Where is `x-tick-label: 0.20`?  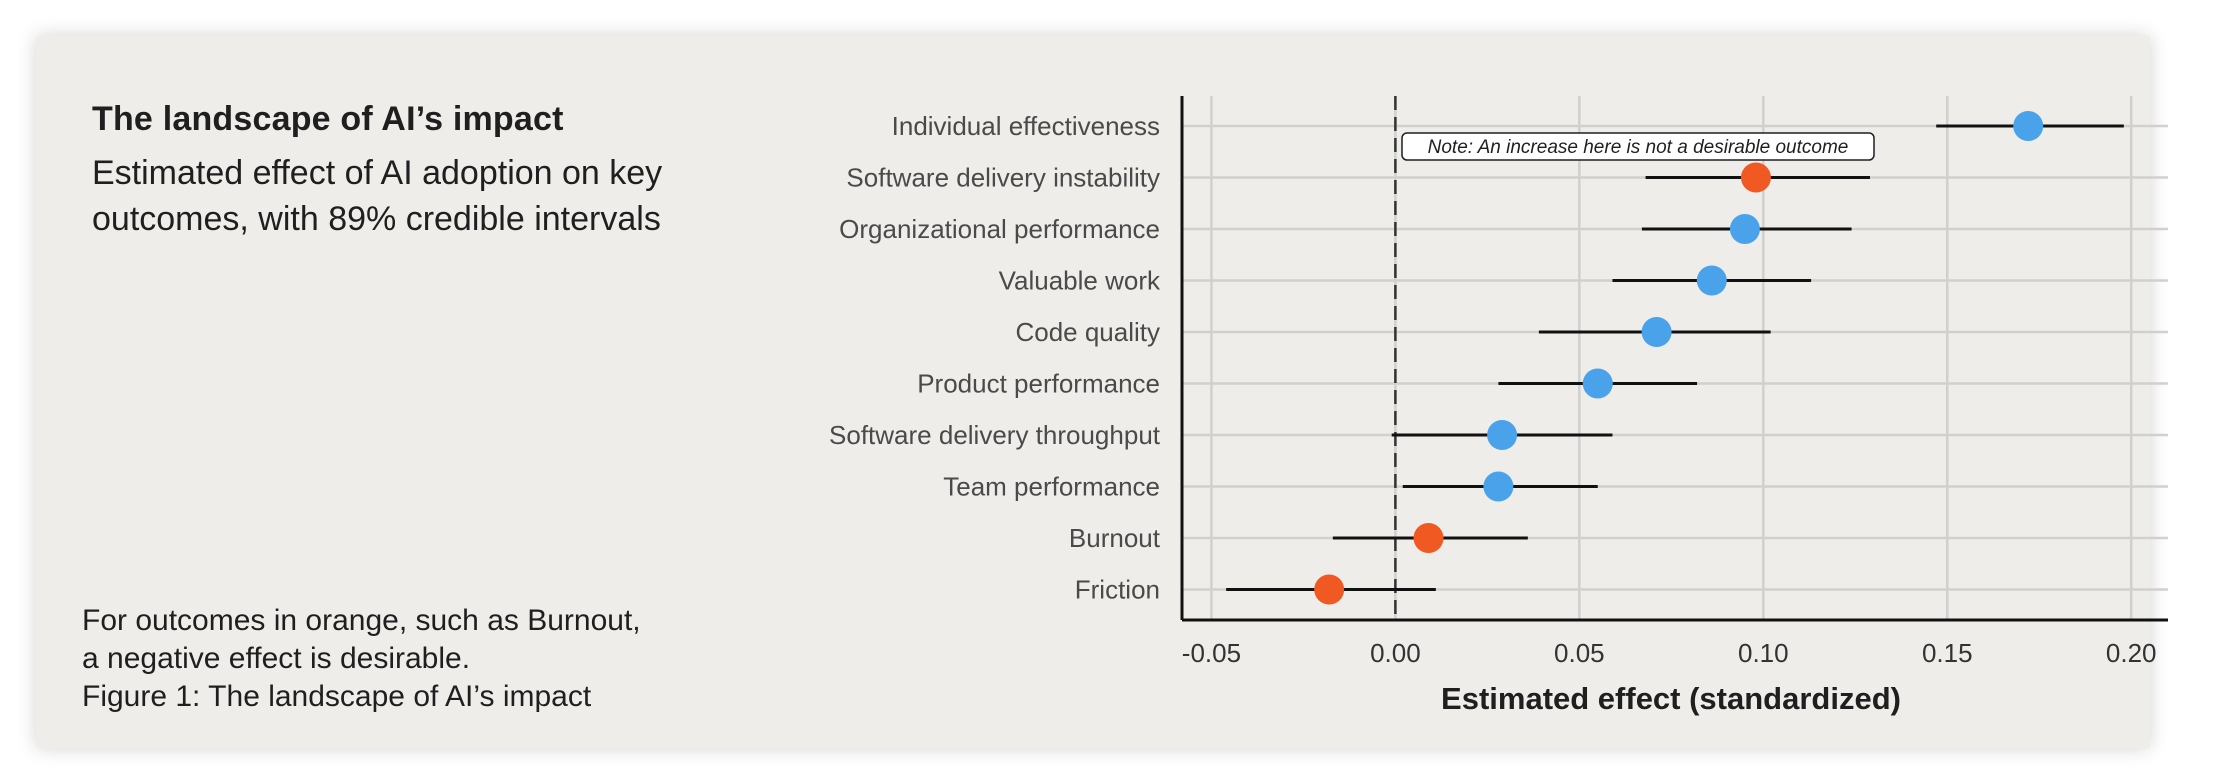 x-tick-label: 0.20 is located at coordinates (2131, 653).